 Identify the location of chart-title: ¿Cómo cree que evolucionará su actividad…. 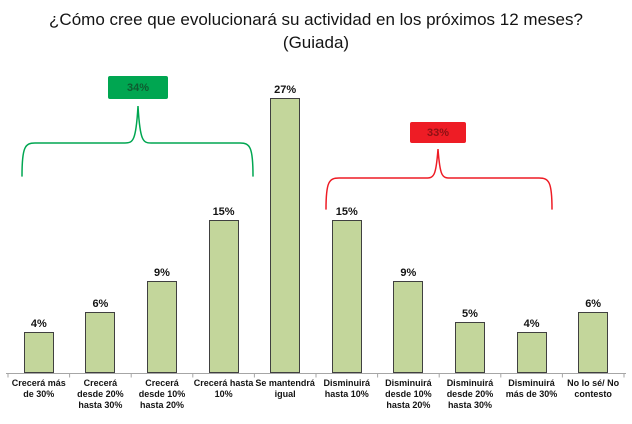
(316, 31).